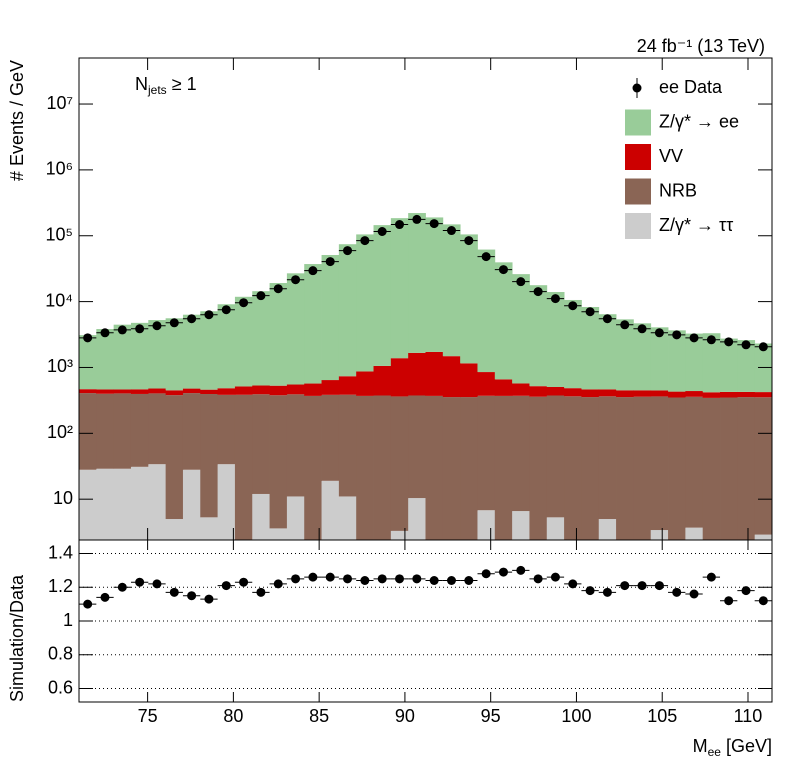  I want to click on x-tick-label: 75, so click(148, 716).